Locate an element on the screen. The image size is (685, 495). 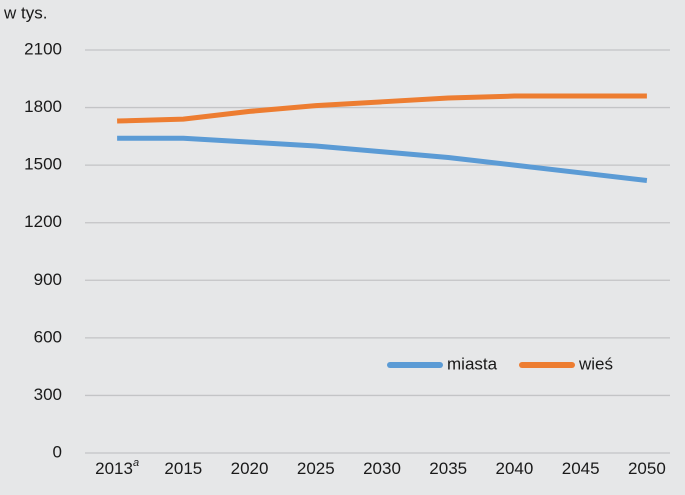
x-tick-label: 2013a is located at coordinates (117, 468).